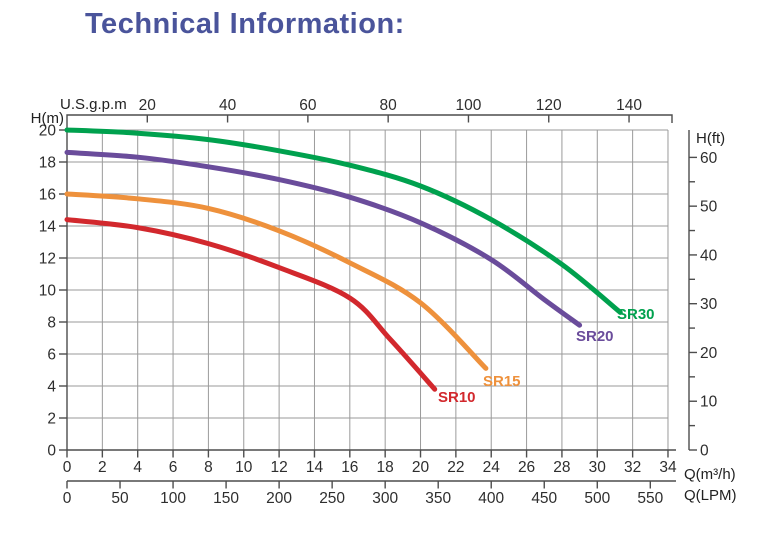 This screenshot has width=765, height=539. Describe the element at coordinates (389, 105) in the screenshot. I see `svg-text: 80` at that location.